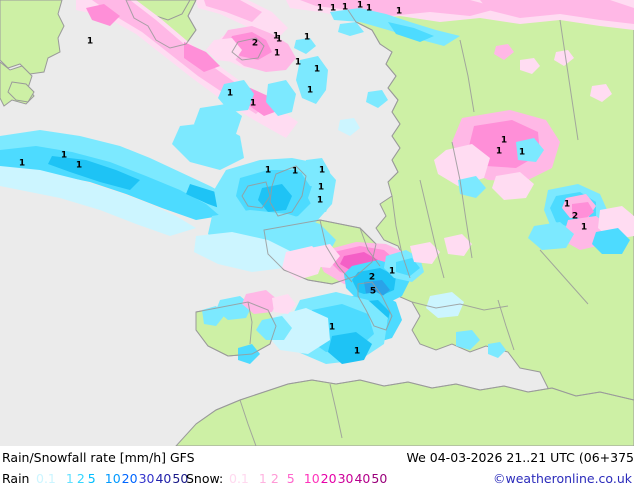 The image size is (634, 490). What do you see at coordinates (377, 99) in the screenshot?
I see `rain-spot-baltic` at bounding box center [377, 99].